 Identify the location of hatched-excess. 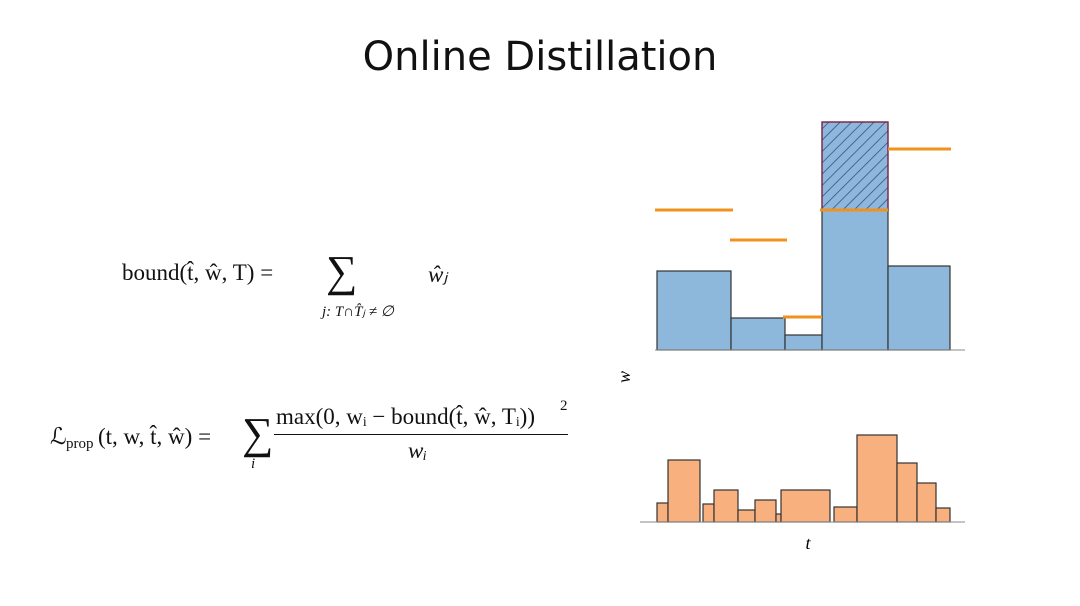
(855, 166).